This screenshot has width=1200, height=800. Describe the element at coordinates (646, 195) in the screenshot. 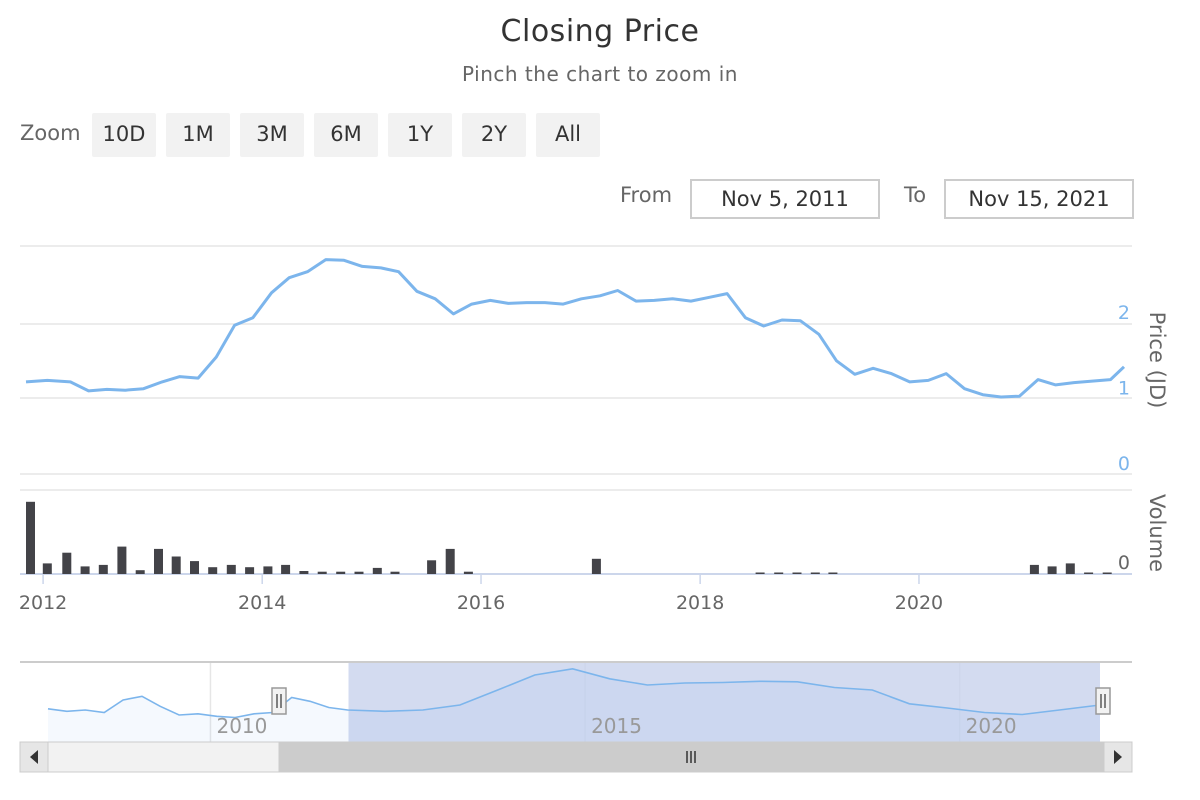

I see `from-label: From` at that location.